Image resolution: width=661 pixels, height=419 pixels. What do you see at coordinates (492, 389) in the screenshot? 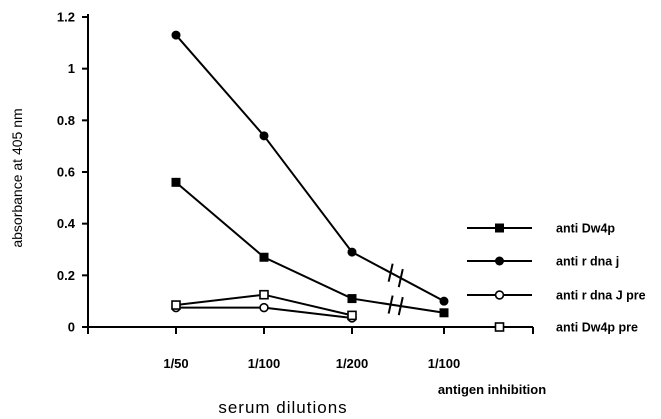
I see `x-tick-sublabel: antigen inhibition` at bounding box center [492, 389].